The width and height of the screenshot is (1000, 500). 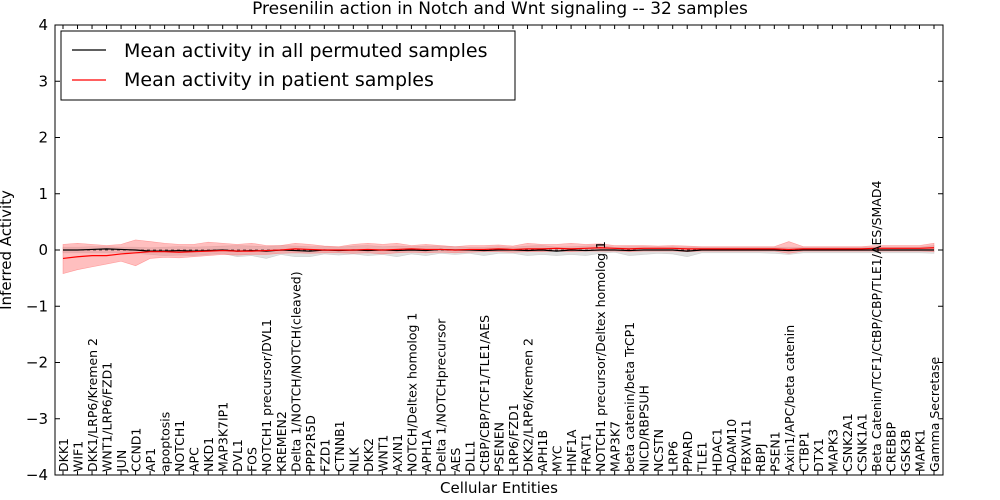 I want to click on category-label: AXIN1, so click(x=397, y=453).